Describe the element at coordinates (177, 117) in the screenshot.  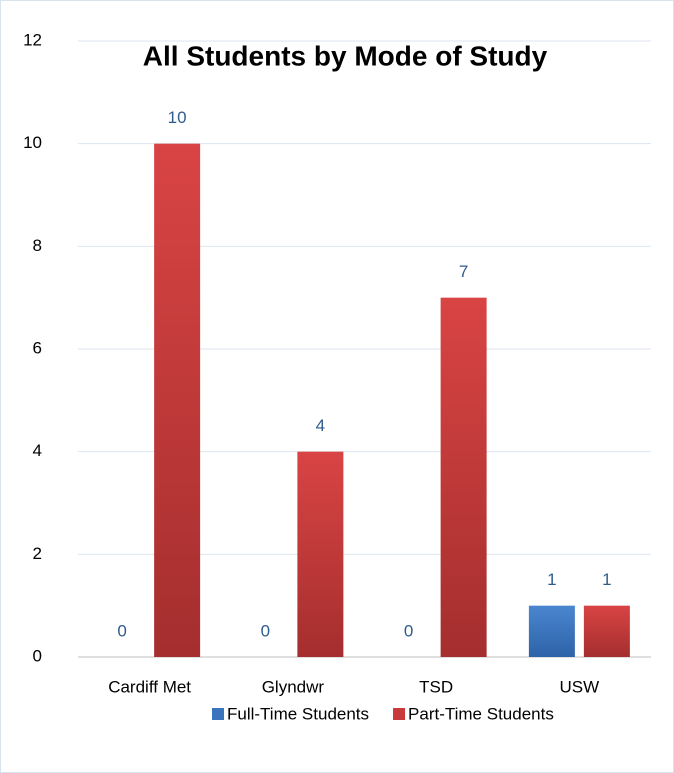
I see `value-label: 10` at that location.